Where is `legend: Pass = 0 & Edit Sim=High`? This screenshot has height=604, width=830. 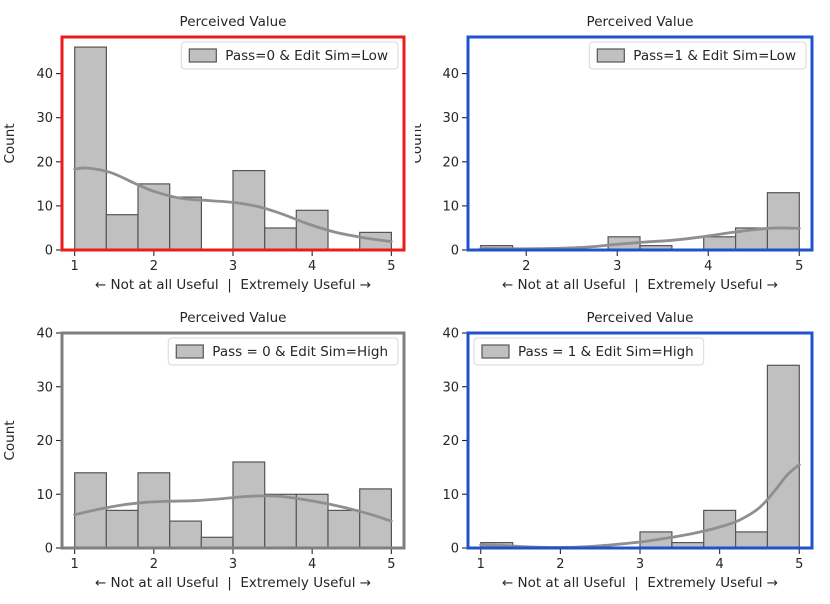 legend: Pass = 0 & Edit Sim=High is located at coordinates (283, 351).